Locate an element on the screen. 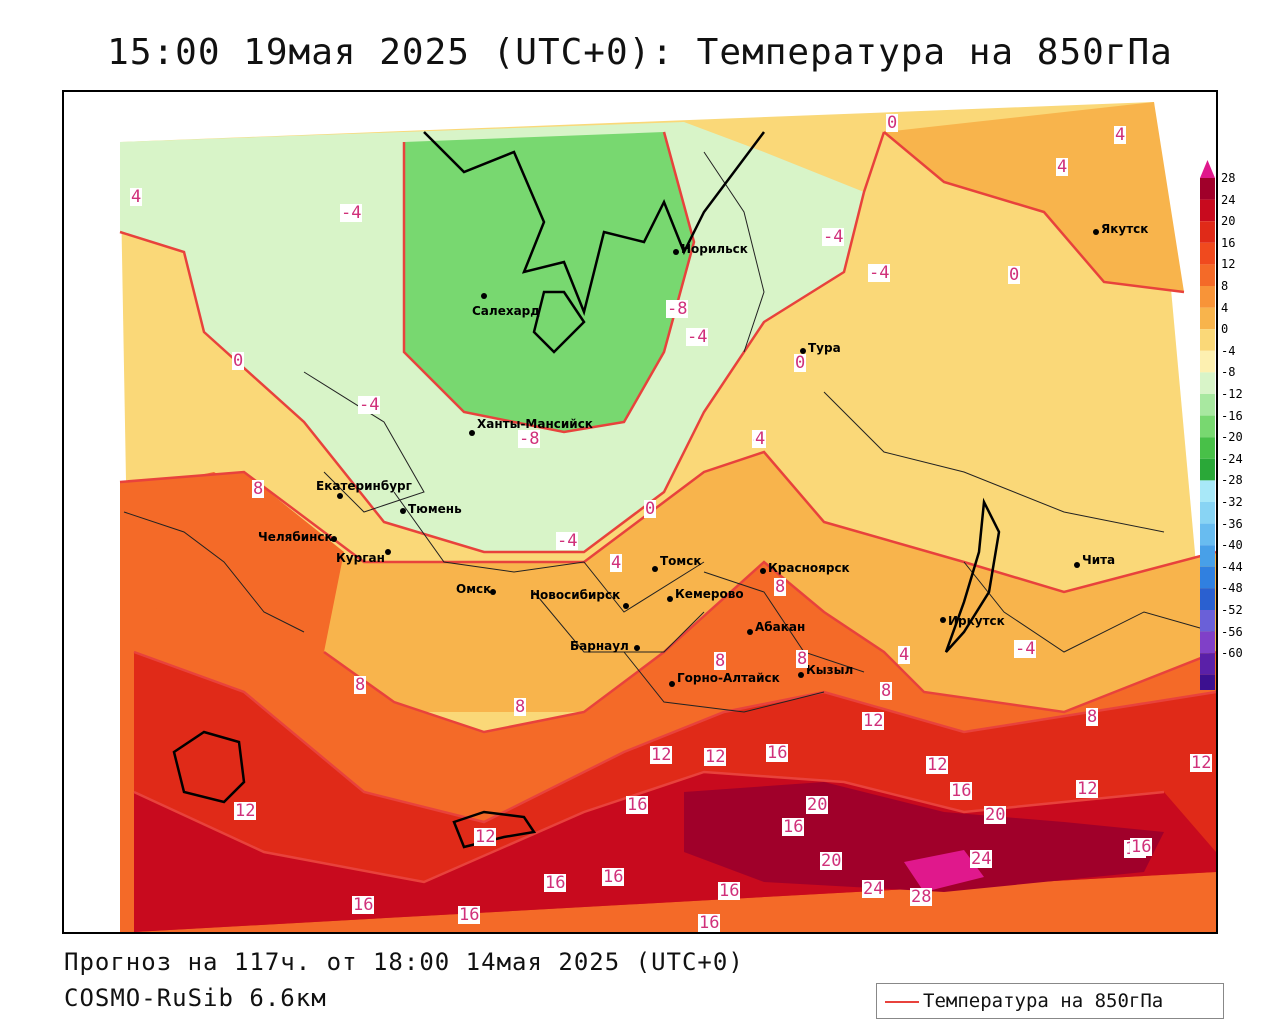  city-label: Ханты-Мансийск is located at coordinates (535, 424).